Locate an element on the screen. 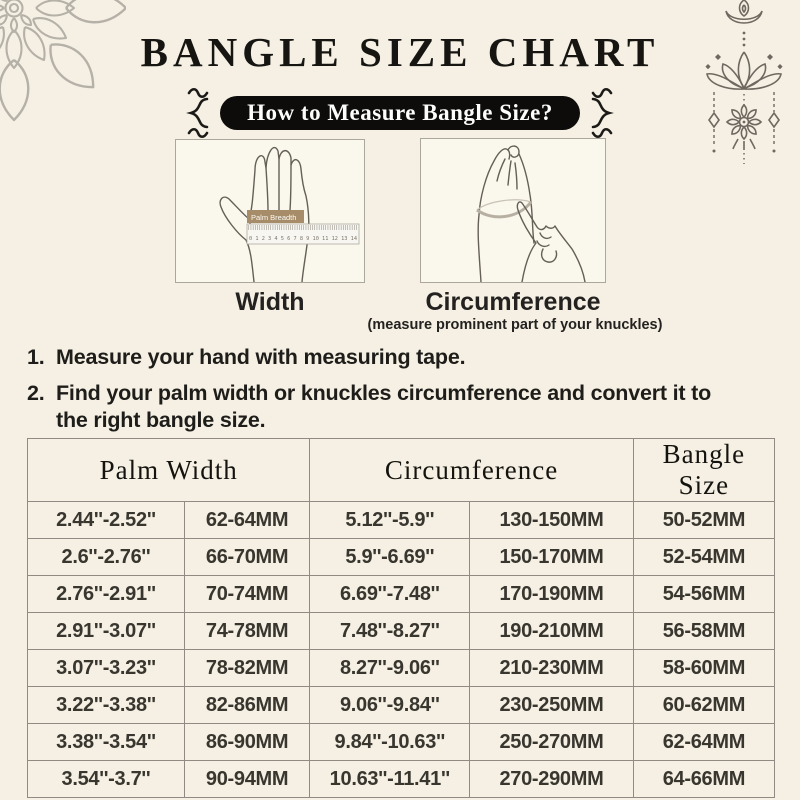 The height and width of the screenshot is (800, 800). instruction-number: 2. is located at coordinates (36, 393).